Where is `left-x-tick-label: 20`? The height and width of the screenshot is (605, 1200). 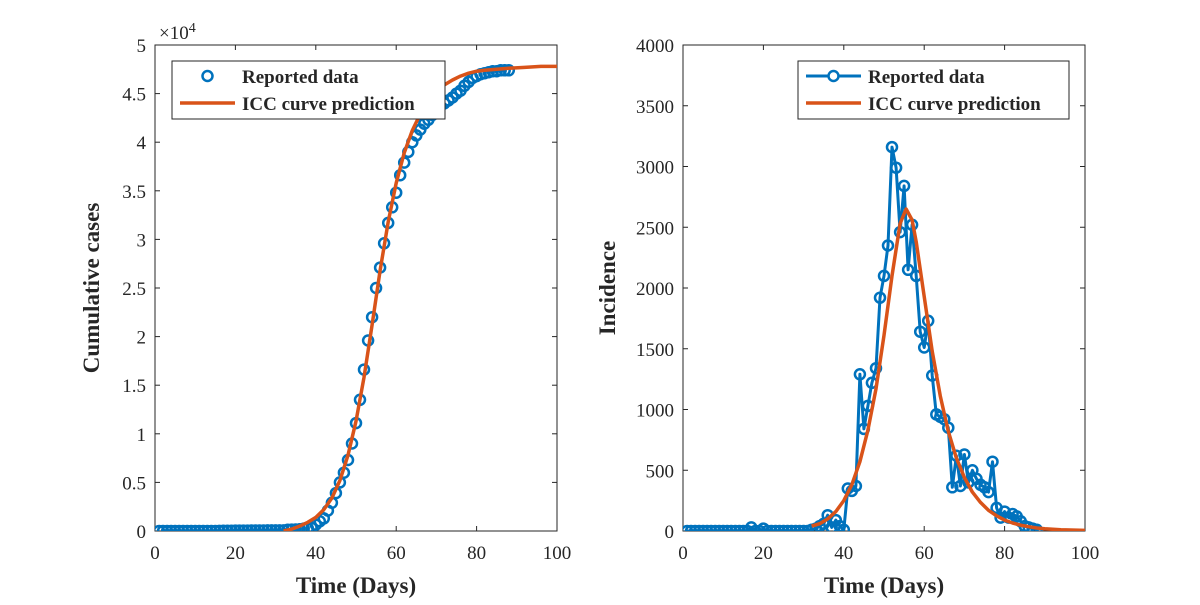 left-x-tick-label: 20 is located at coordinates (235, 553).